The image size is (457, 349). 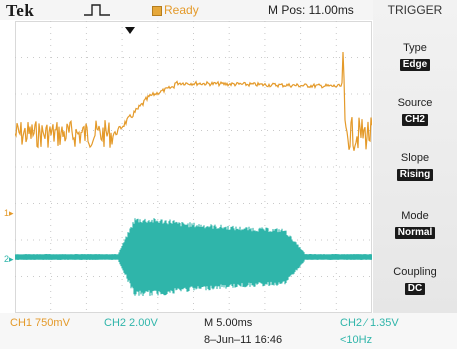 I want to click on menu-item-value: DC, so click(x=415, y=289).